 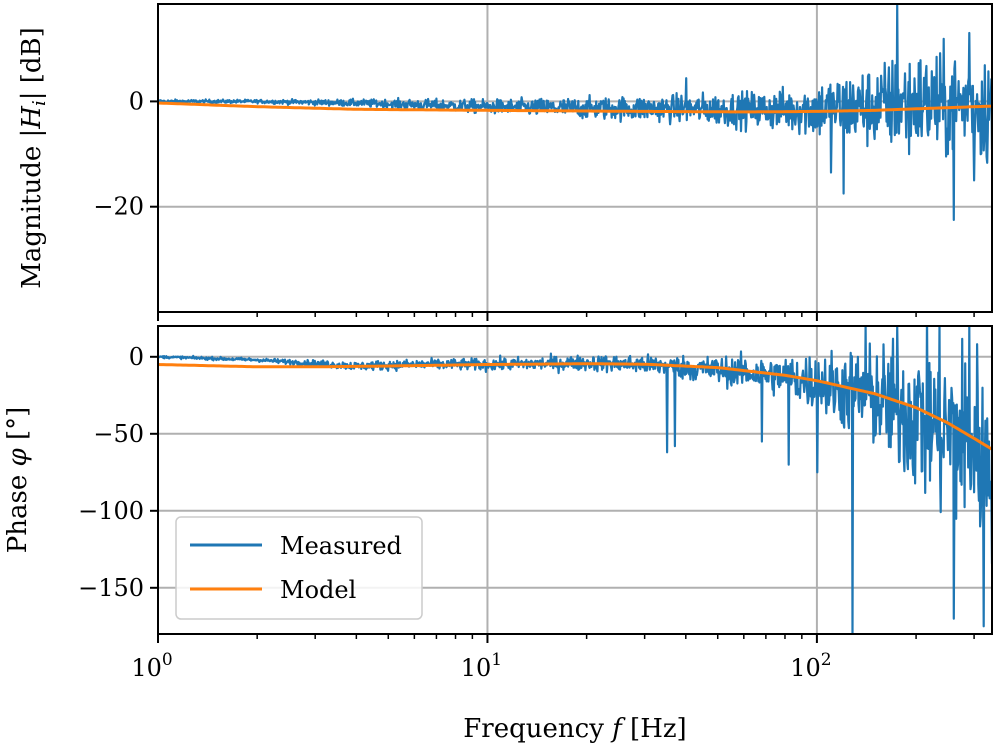 What do you see at coordinates (341, 546) in the screenshot?
I see `legend-measured-label: Measured` at bounding box center [341, 546].